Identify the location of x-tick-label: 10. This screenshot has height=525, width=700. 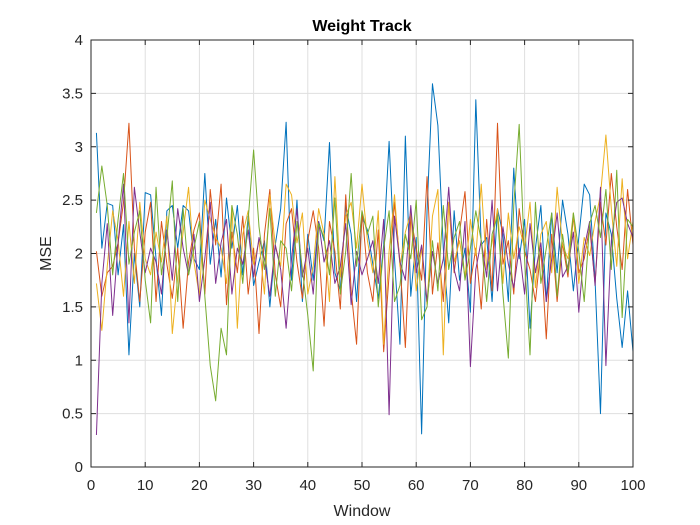
(145, 485).